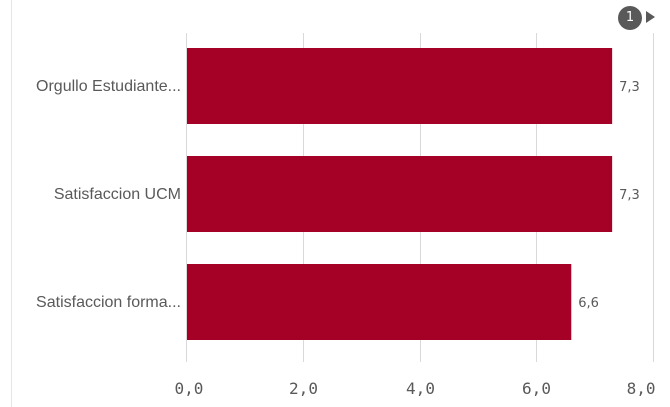  What do you see at coordinates (117, 194) in the screenshot?
I see `category-label: Satisfaccion UCM` at bounding box center [117, 194].